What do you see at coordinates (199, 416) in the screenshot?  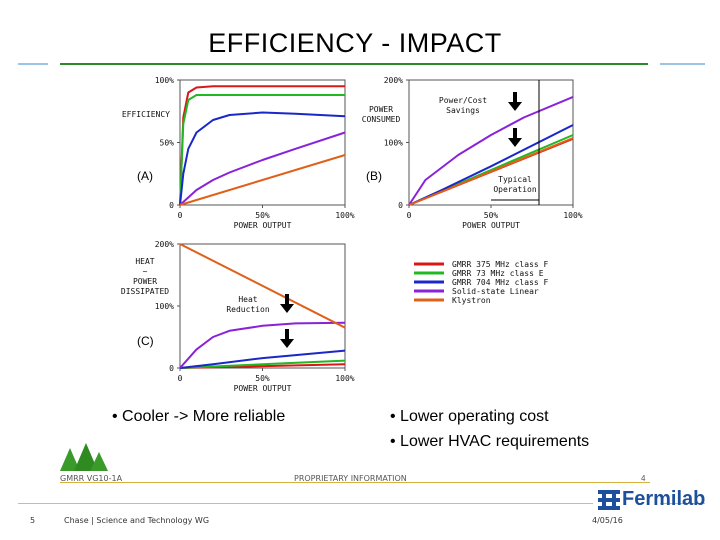 I see `bullet-cooler: • Cooler -> More reliable` at bounding box center [199, 416].